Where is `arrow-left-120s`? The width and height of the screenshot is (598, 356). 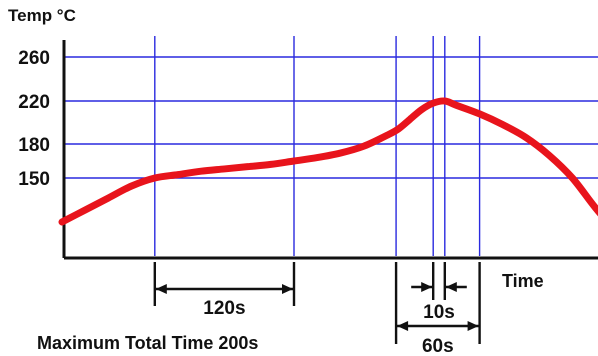 arrow-left-120s is located at coordinates (161, 289).